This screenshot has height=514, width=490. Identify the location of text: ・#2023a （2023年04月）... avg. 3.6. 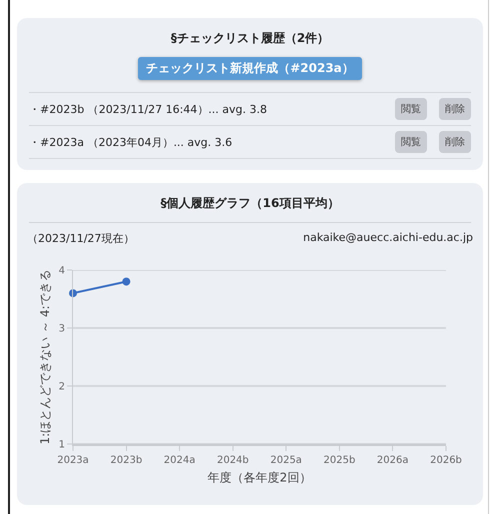
(131, 142).